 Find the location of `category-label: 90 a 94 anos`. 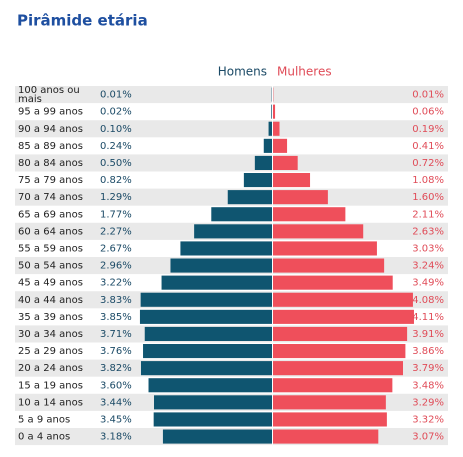

category-label: 90 a 94 anos is located at coordinates (50, 129).